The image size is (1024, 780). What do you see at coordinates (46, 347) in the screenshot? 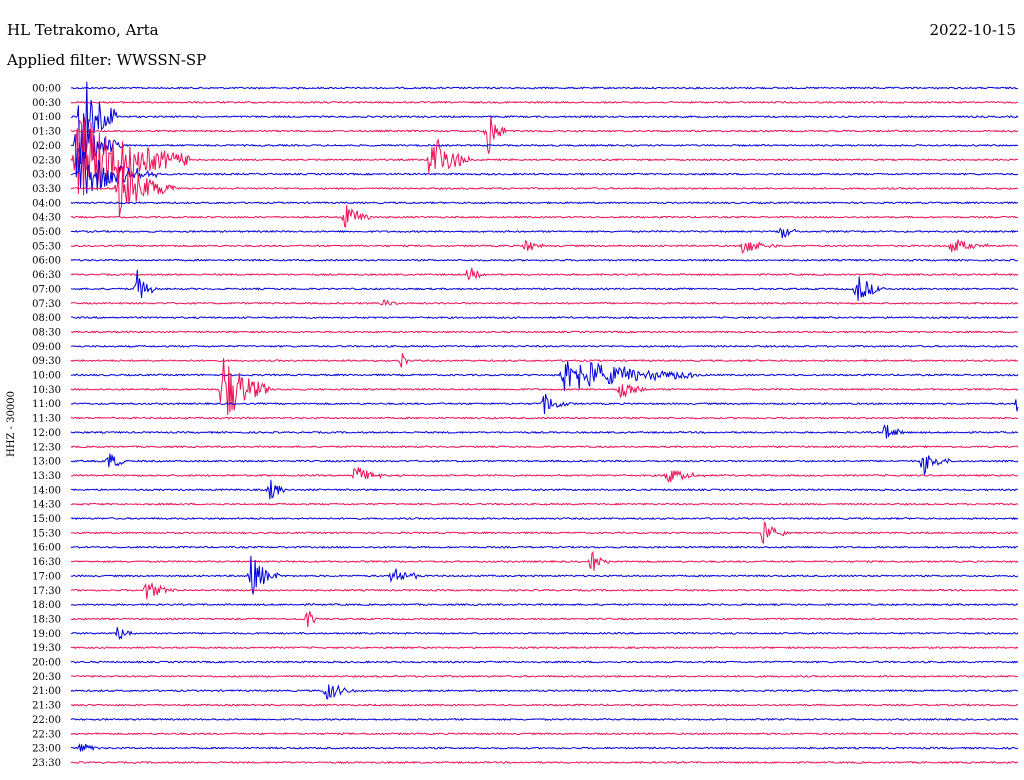
I see `row-tick-label: 09:00` at bounding box center [46, 347].